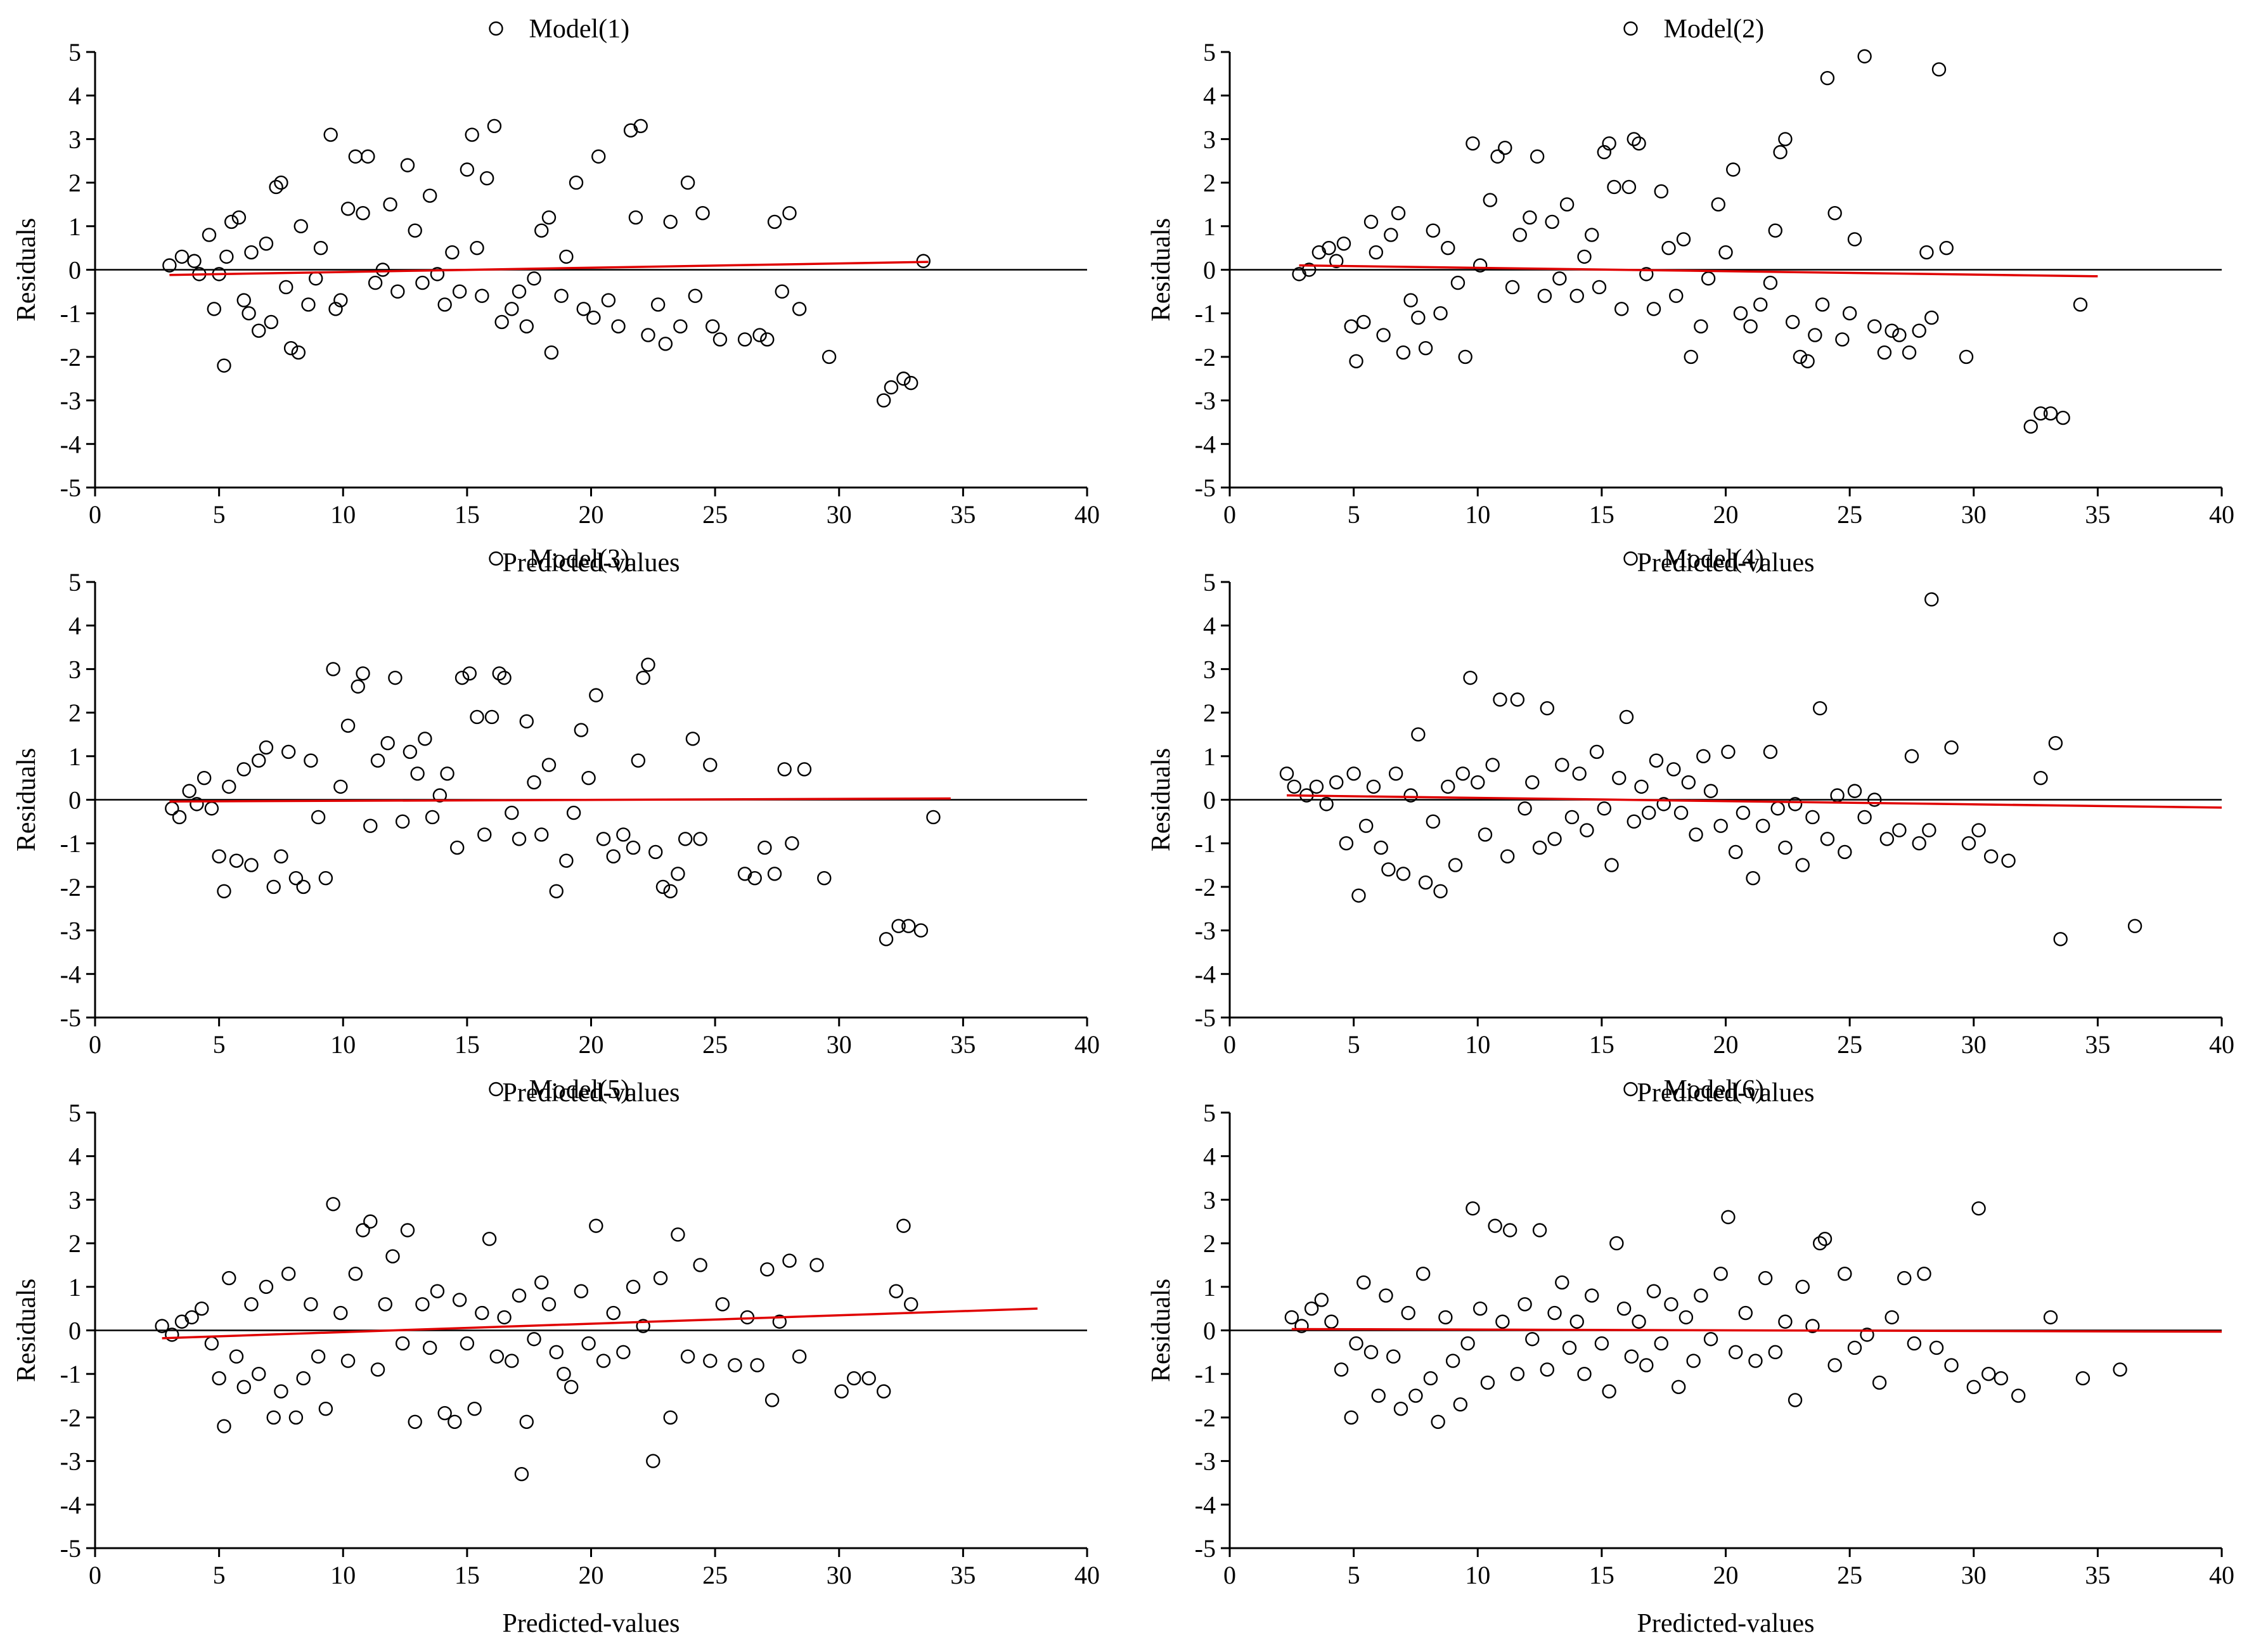 This screenshot has width=2268, height=1635. What do you see at coordinates (1205, 401) in the screenshot?
I see `y-tick-label: -3` at bounding box center [1205, 401].